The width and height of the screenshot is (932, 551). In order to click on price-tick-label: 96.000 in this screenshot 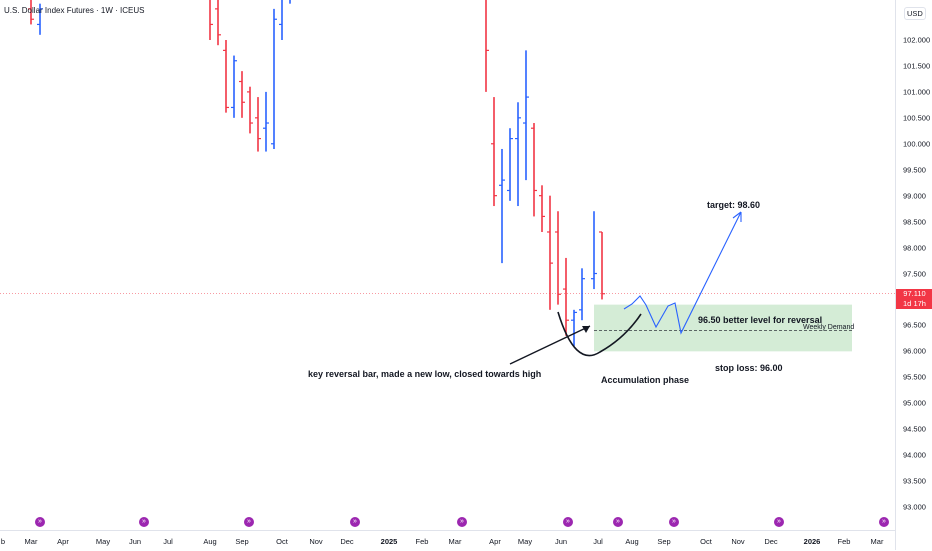, I will do `click(914, 351)`.